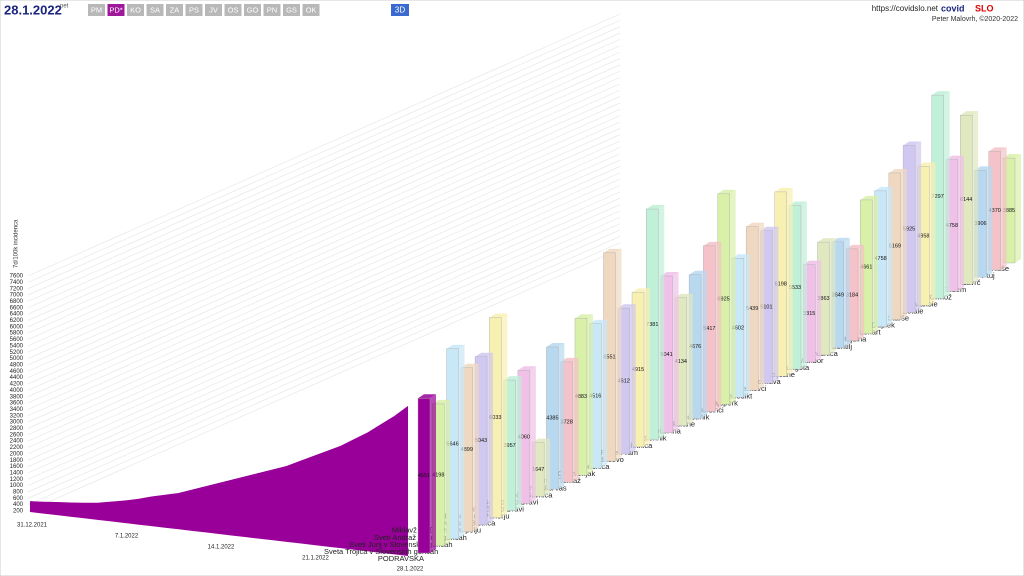 This screenshot has height=576, width=1024. What do you see at coordinates (381, 551) in the screenshot?
I see `x-tick-label: Sveta Trojica v Slovenskih goricah` at bounding box center [381, 551].